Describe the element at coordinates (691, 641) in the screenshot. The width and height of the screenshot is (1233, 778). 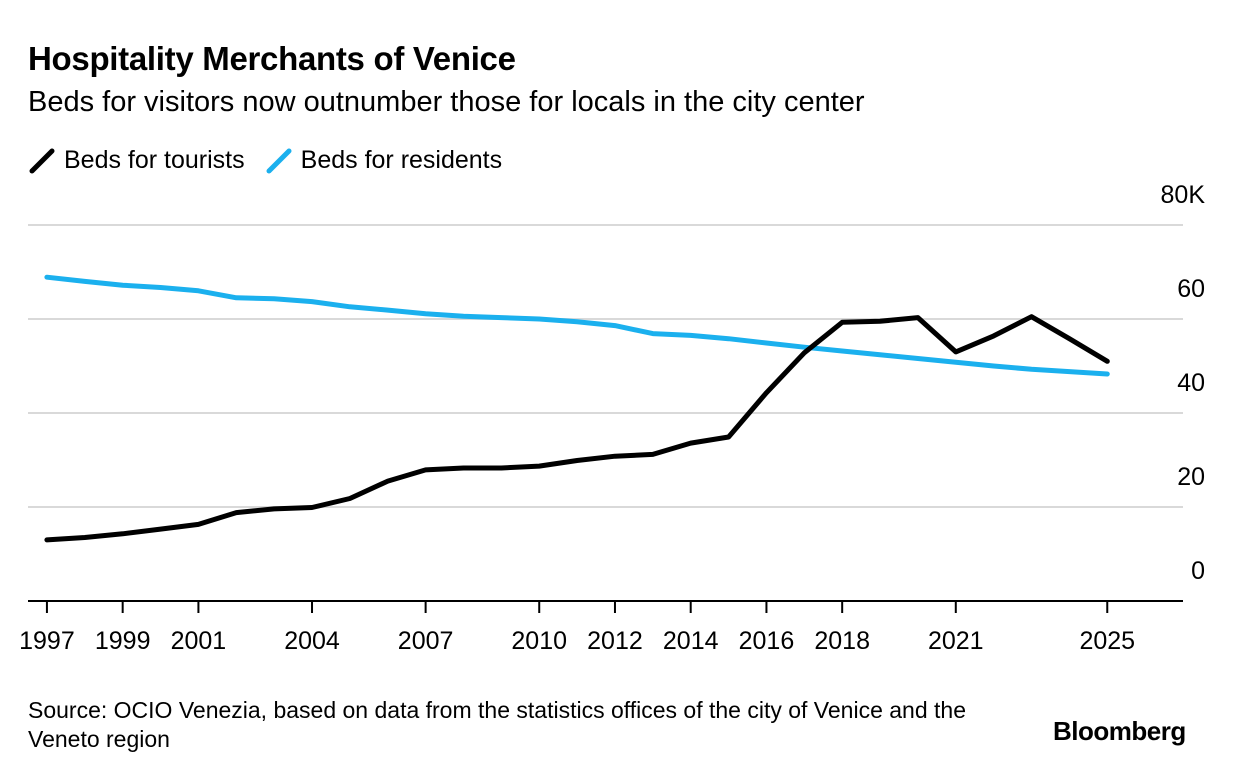
I see `x-tick-label-2014: 2014` at that location.